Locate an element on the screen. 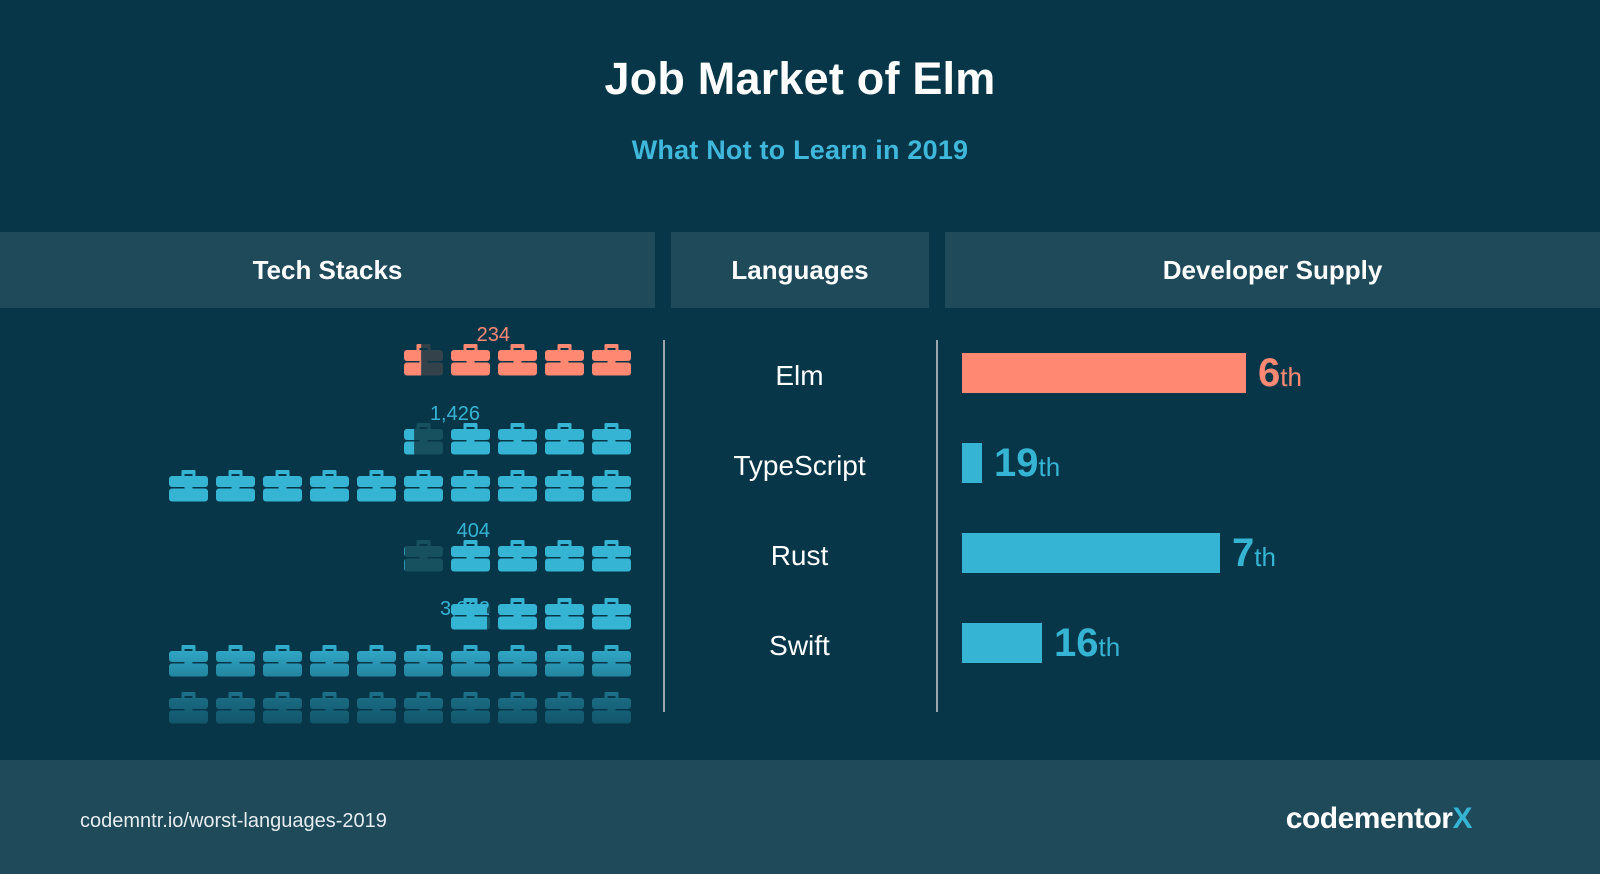 This screenshot has width=1600, height=874. header-languages: Languages is located at coordinates (800, 270).